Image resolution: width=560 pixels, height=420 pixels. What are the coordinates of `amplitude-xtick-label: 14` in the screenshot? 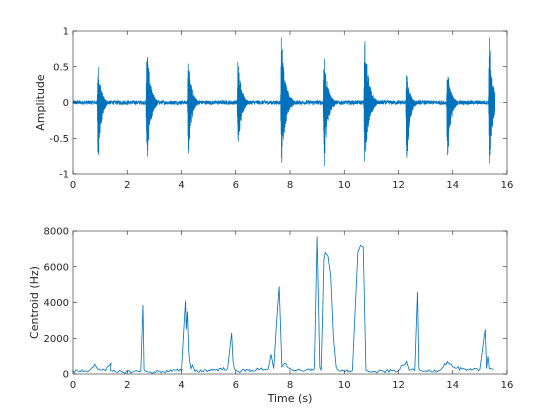 It's located at (452, 185).